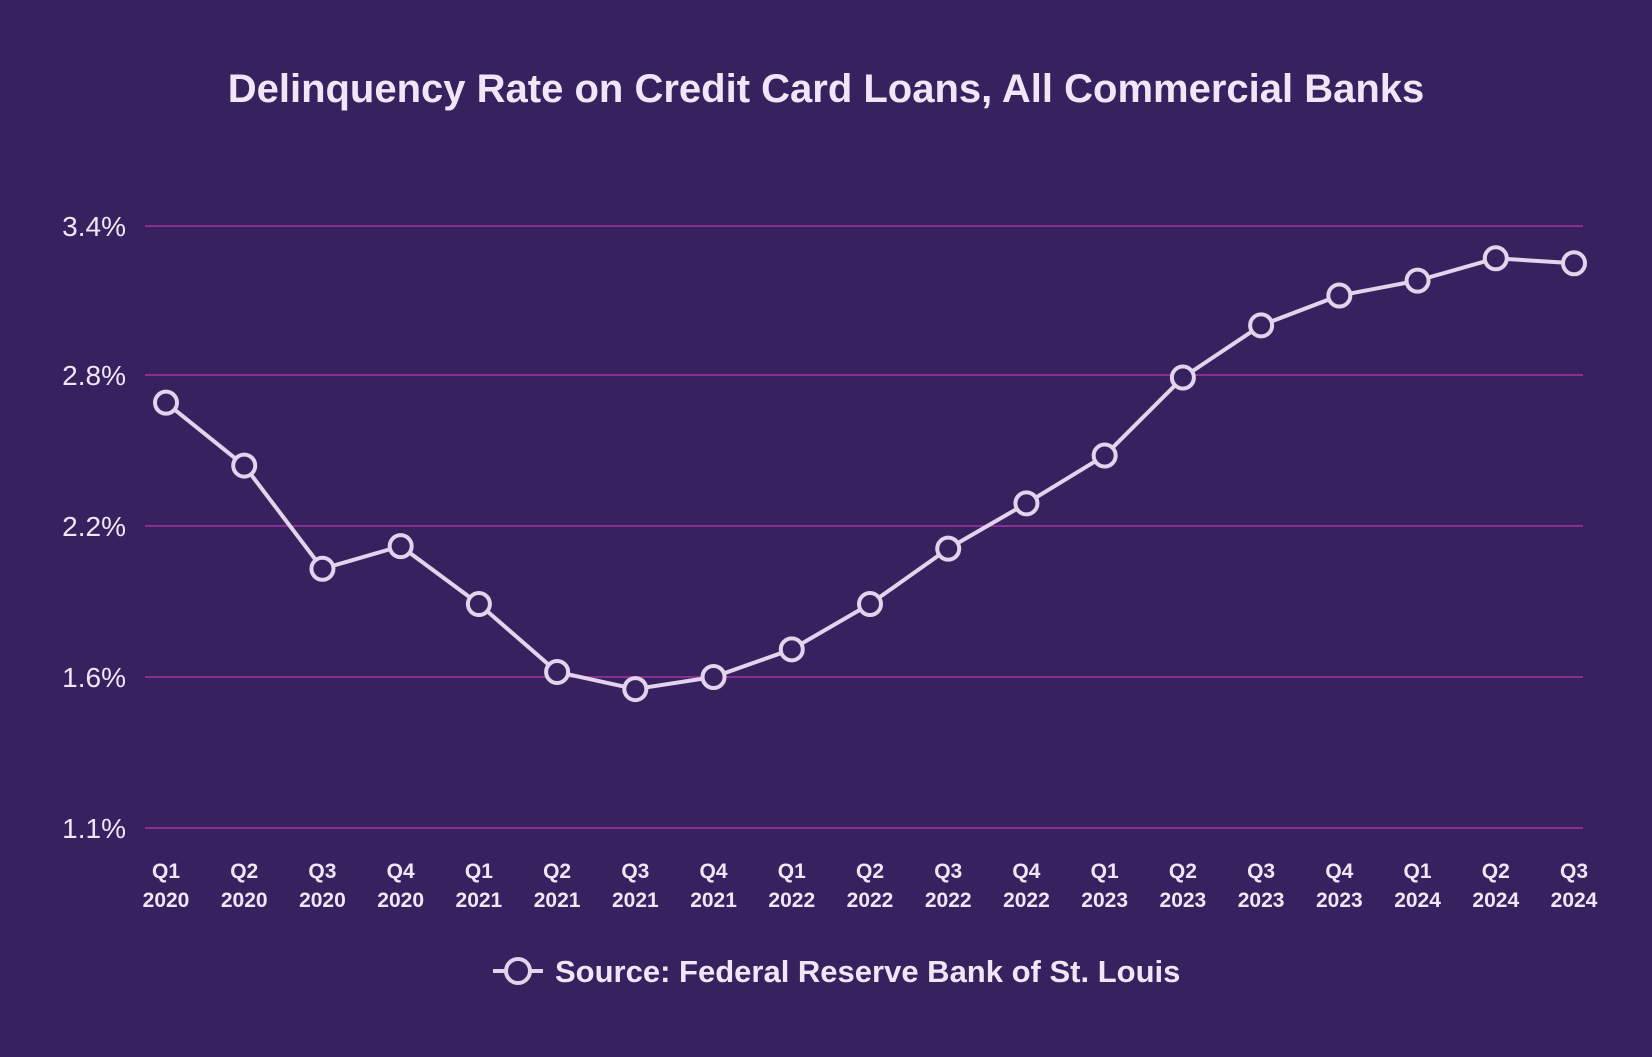 This screenshot has width=1652, height=1057. What do you see at coordinates (244, 886) in the screenshot?
I see `x-tick-label: Q2 2020` at bounding box center [244, 886].